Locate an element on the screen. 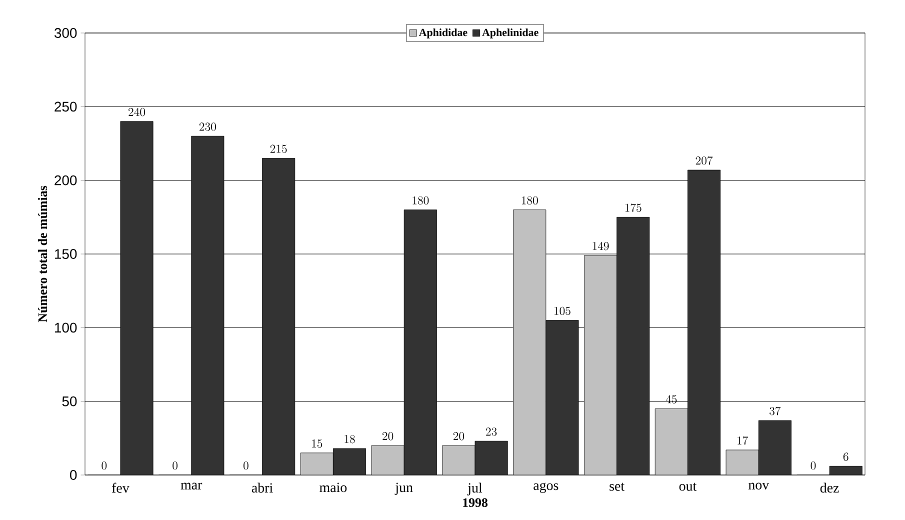 The height and width of the screenshot is (520, 905). legend-label: Aphelinidae is located at coordinates (510, 33).